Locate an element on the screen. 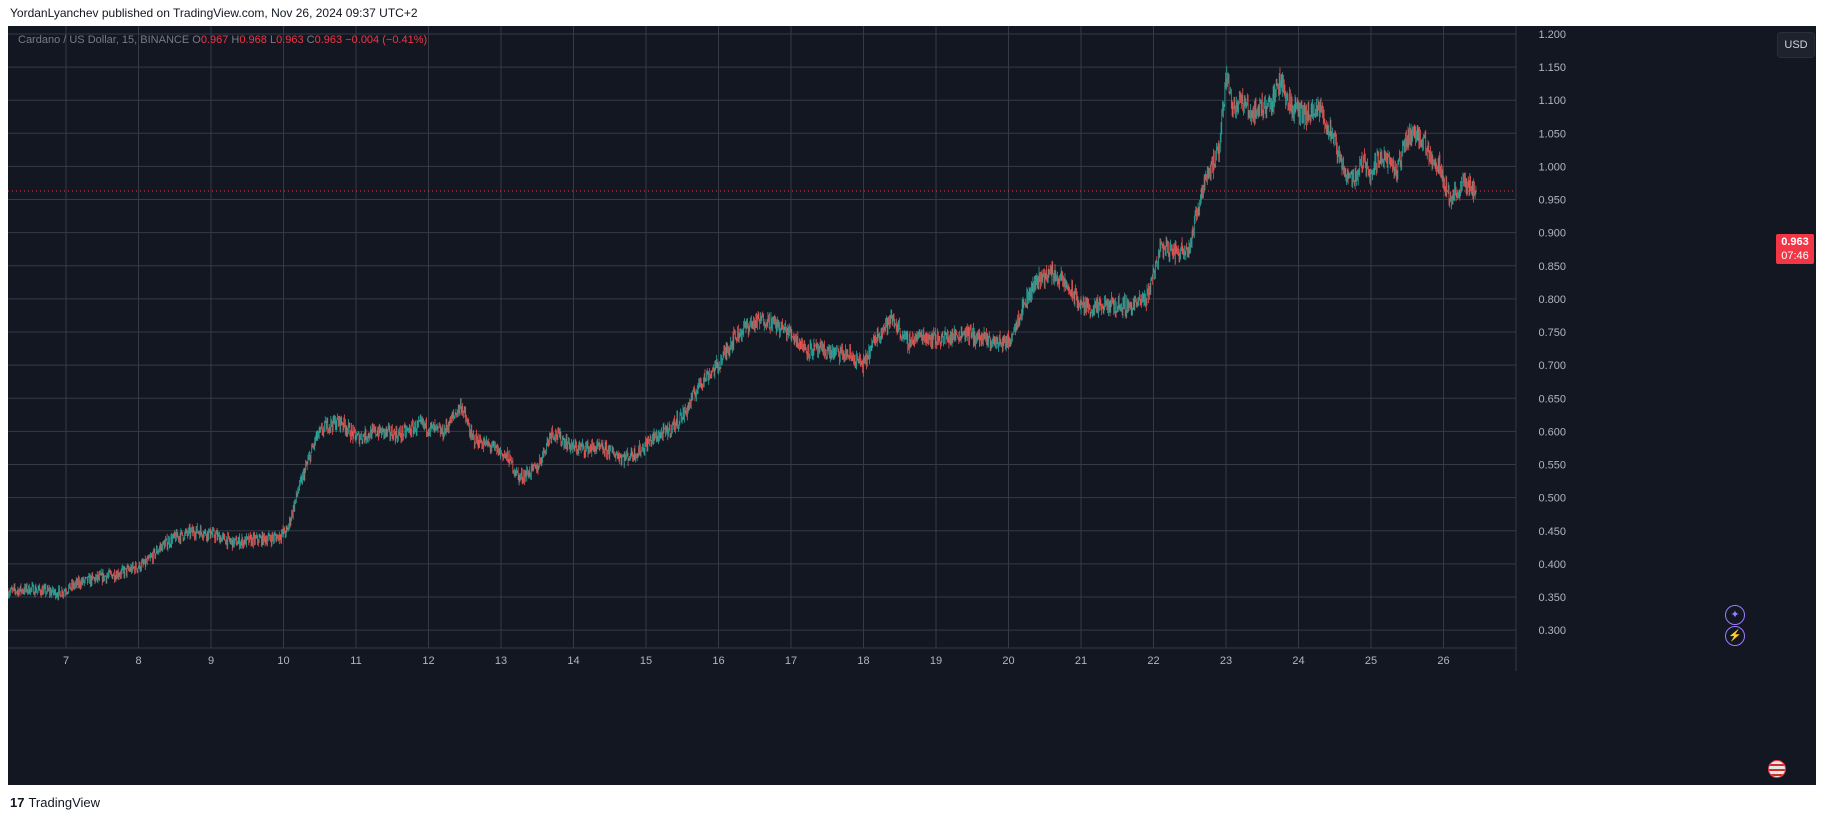 Image resolution: width=1835 pixels, height=819 pixels. y-tick-label: 0.950 is located at coordinates (1552, 201).